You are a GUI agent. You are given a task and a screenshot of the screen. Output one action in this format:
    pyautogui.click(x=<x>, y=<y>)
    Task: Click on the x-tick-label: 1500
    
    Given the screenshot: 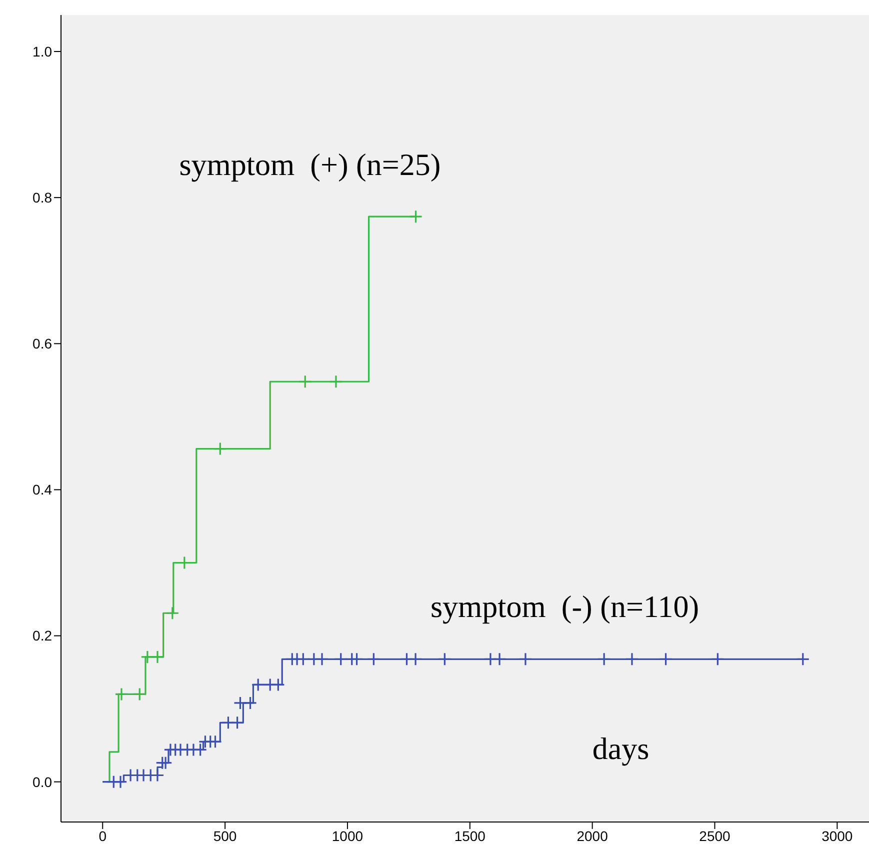 What is the action you would take?
    pyautogui.click(x=470, y=836)
    